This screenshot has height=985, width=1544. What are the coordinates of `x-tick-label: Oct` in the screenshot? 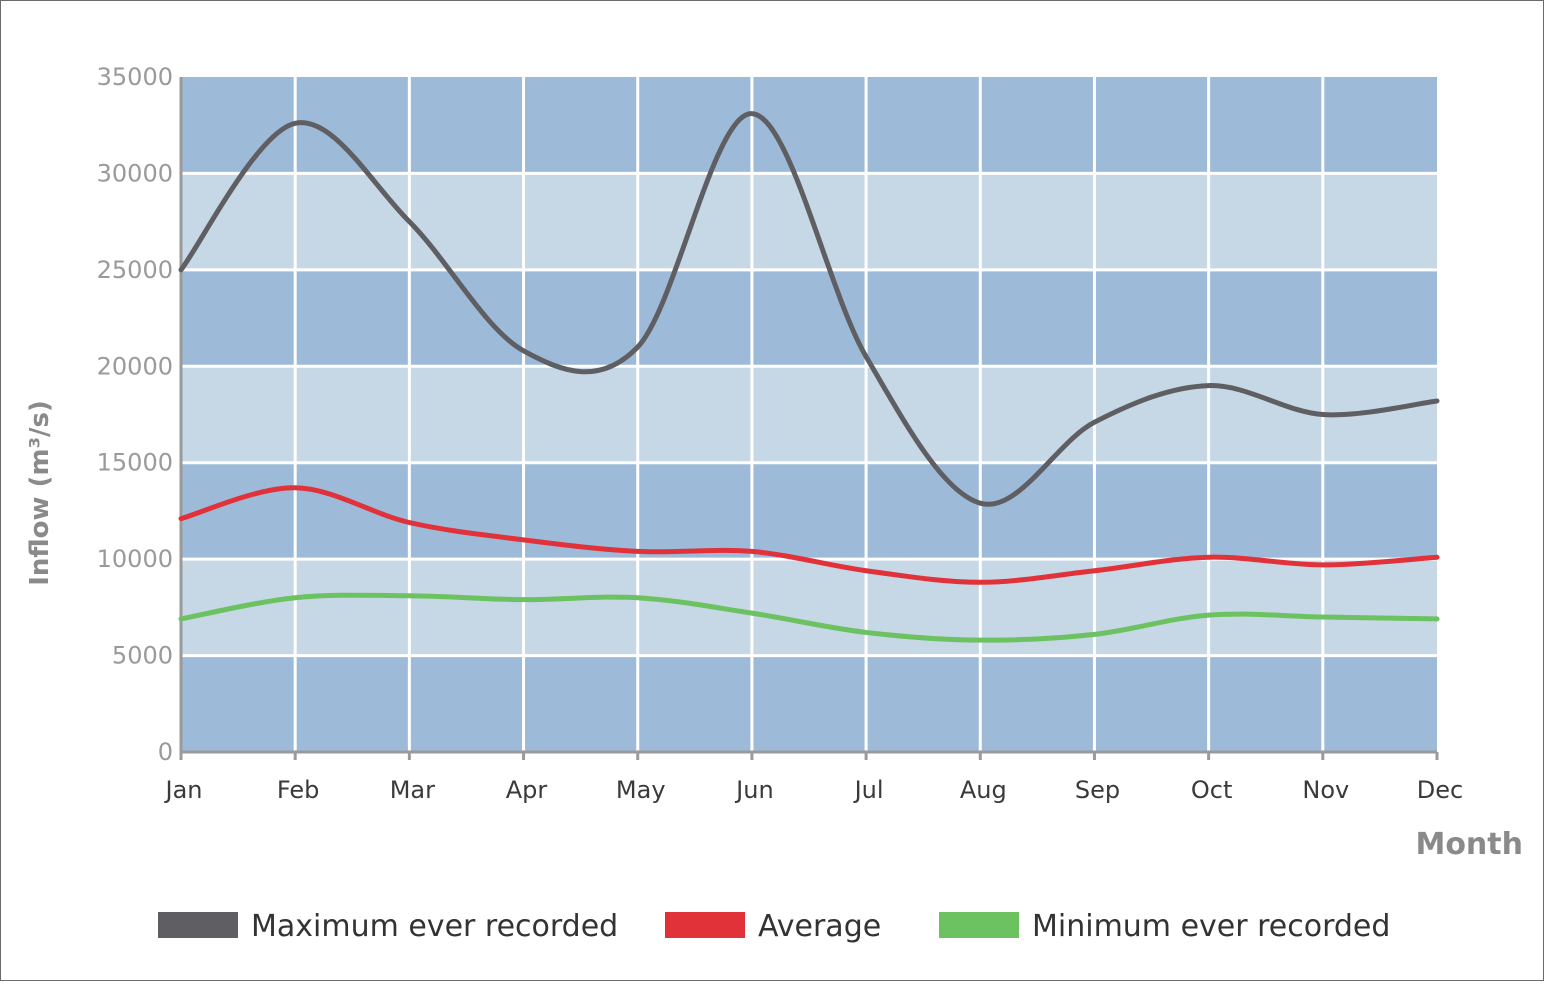 It's located at (1212, 790).